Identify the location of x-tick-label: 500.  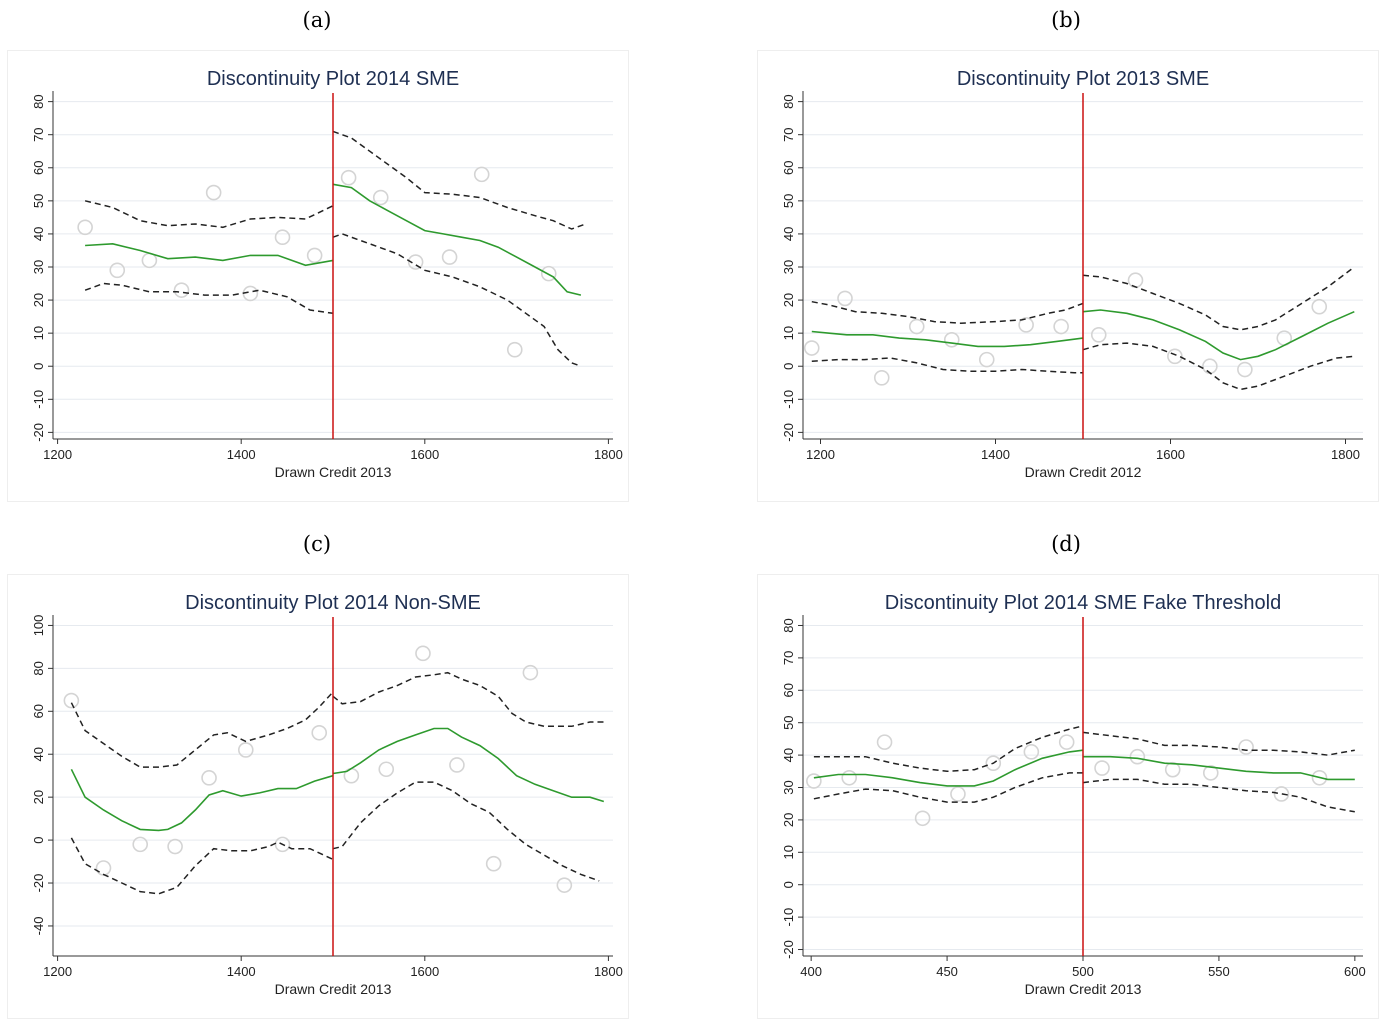
(1083, 971).